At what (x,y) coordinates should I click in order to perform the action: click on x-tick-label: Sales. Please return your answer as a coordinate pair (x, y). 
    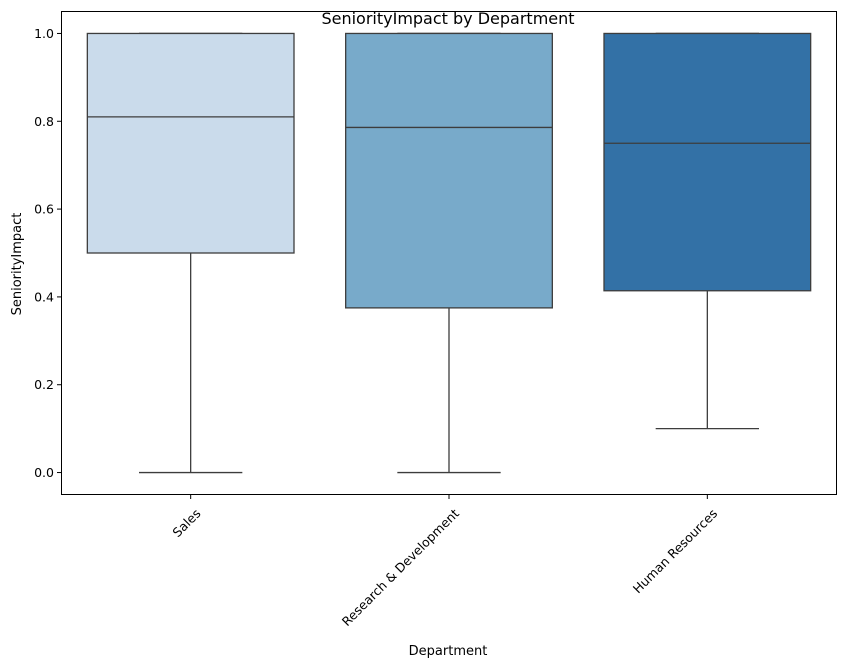
    Looking at the image, I should click on (186, 523).